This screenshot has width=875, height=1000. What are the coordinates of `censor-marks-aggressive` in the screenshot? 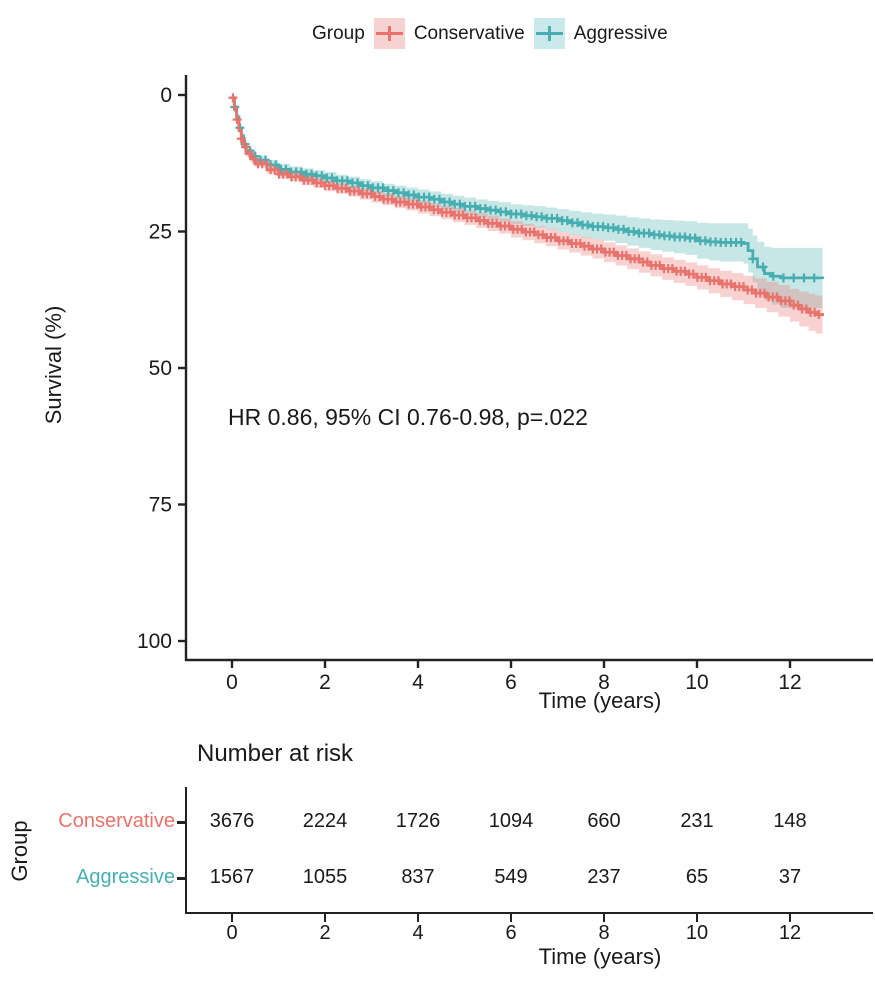 It's located at (524, 192).